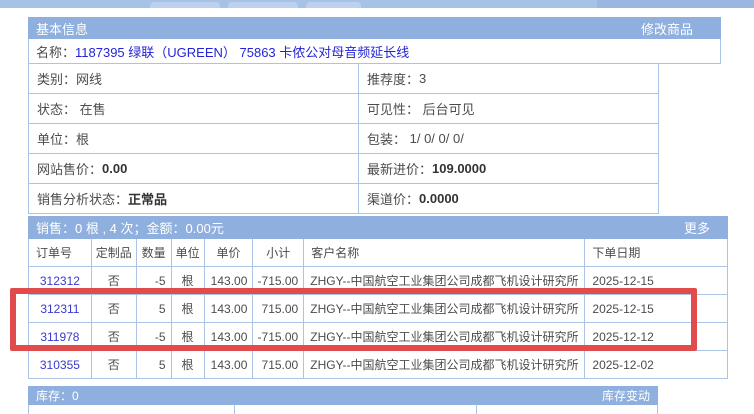  What do you see at coordinates (187, 252) in the screenshot?
I see `col-unit: 单位` at bounding box center [187, 252].